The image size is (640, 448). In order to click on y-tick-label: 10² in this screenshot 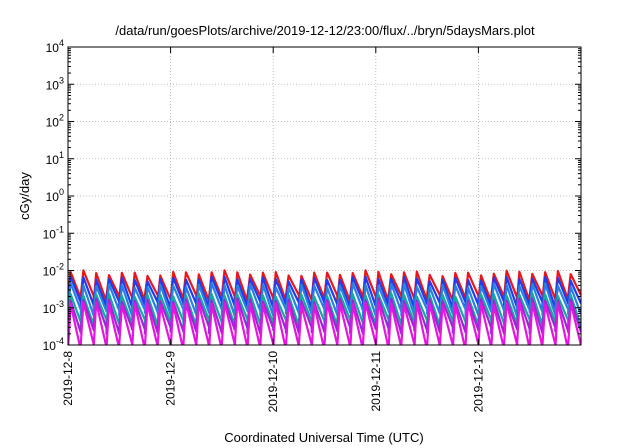, I will do `click(55, 121)`.